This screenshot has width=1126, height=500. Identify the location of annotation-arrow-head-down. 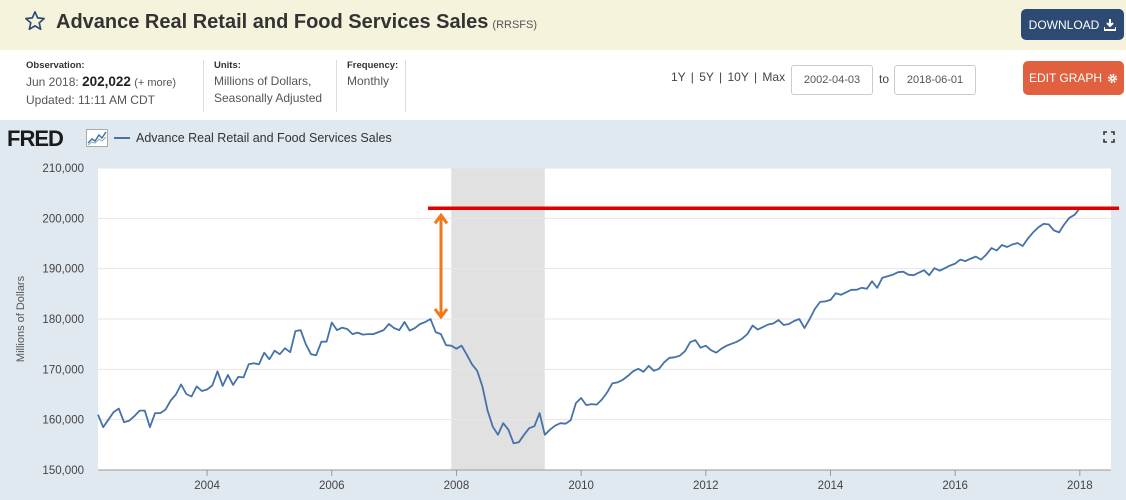
(441, 314).